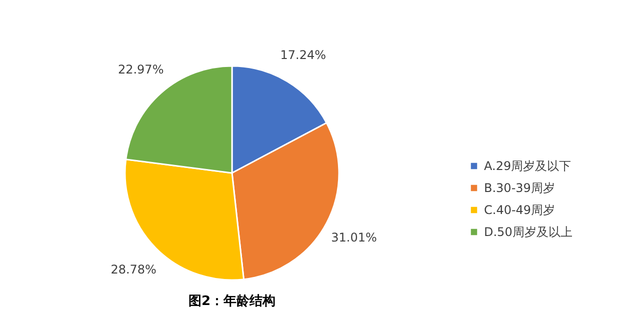 This screenshot has width=624, height=329. What do you see at coordinates (354, 237) in the screenshot?
I see `data-label: 31.01%` at bounding box center [354, 237].